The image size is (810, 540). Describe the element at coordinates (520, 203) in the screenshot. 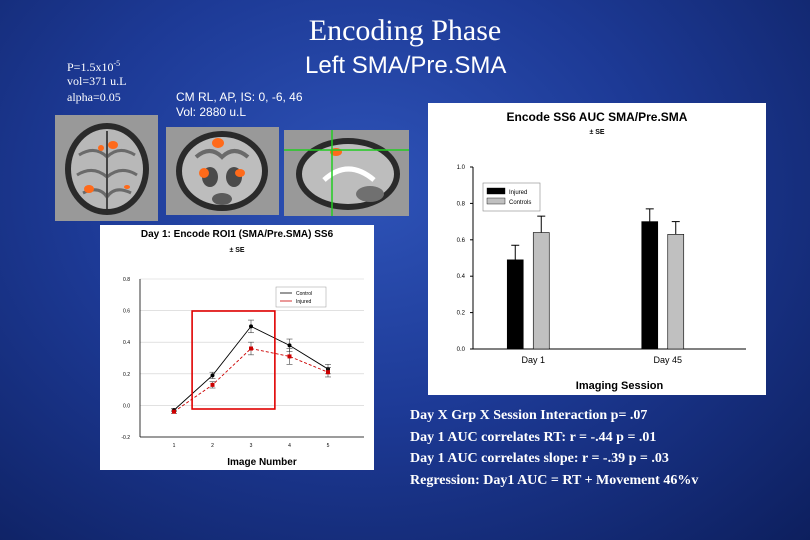

I see `bar-legend-label: Controls` at that location.